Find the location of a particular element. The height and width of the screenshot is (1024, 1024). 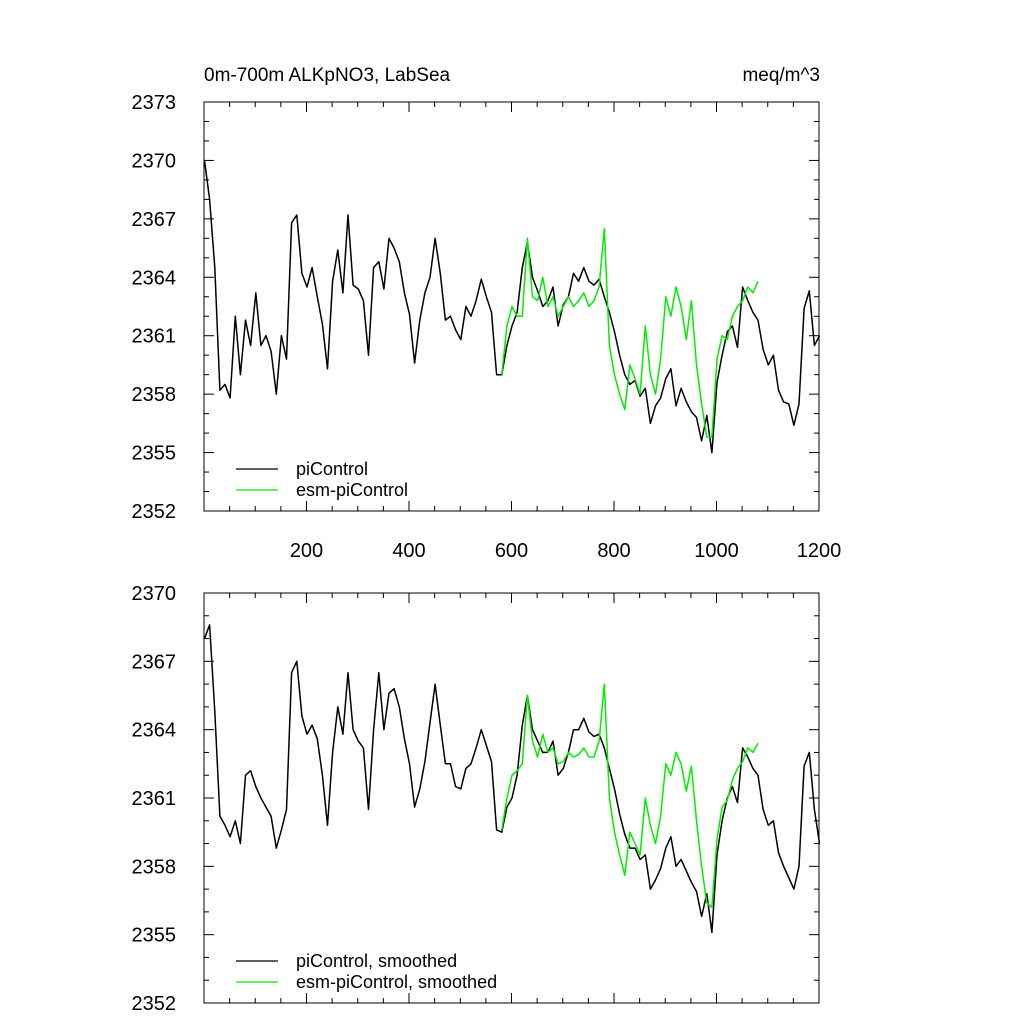

x-tick-label: 1000 is located at coordinates (716, 551).